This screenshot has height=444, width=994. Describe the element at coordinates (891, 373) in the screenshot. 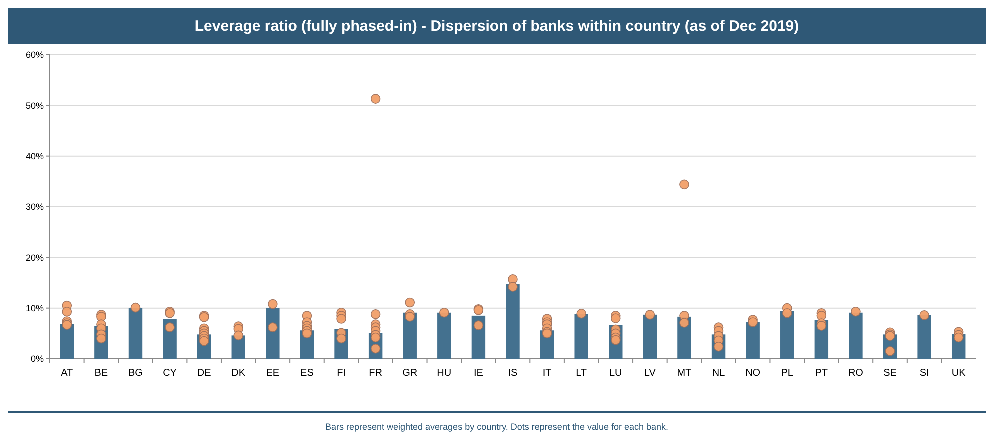

I see `x-tick-label: SE` at that location.